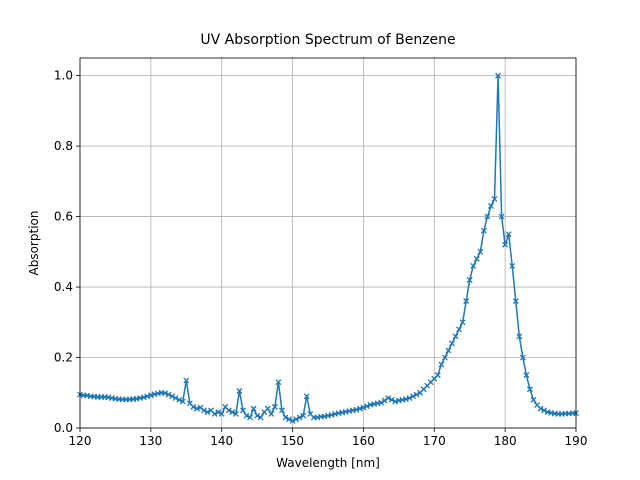  Describe the element at coordinates (150, 441) in the screenshot. I see `x-tick-label: 130` at that location.